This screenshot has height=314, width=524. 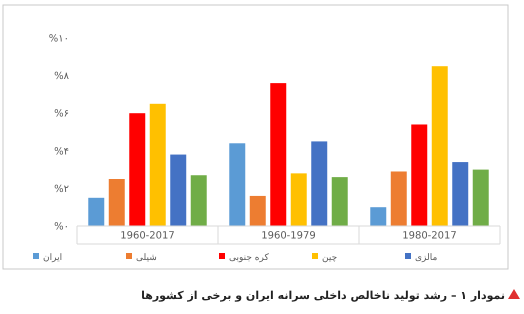 I want to click on legend-label: چین, so click(x=330, y=258).